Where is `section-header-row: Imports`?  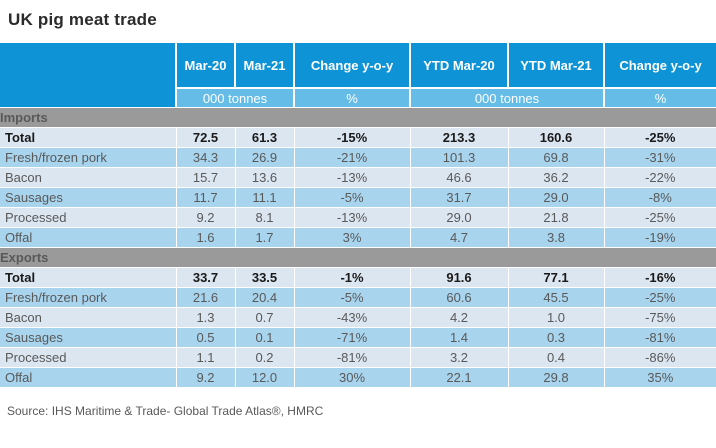
section-header-row: Imports is located at coordinates (358, 117).